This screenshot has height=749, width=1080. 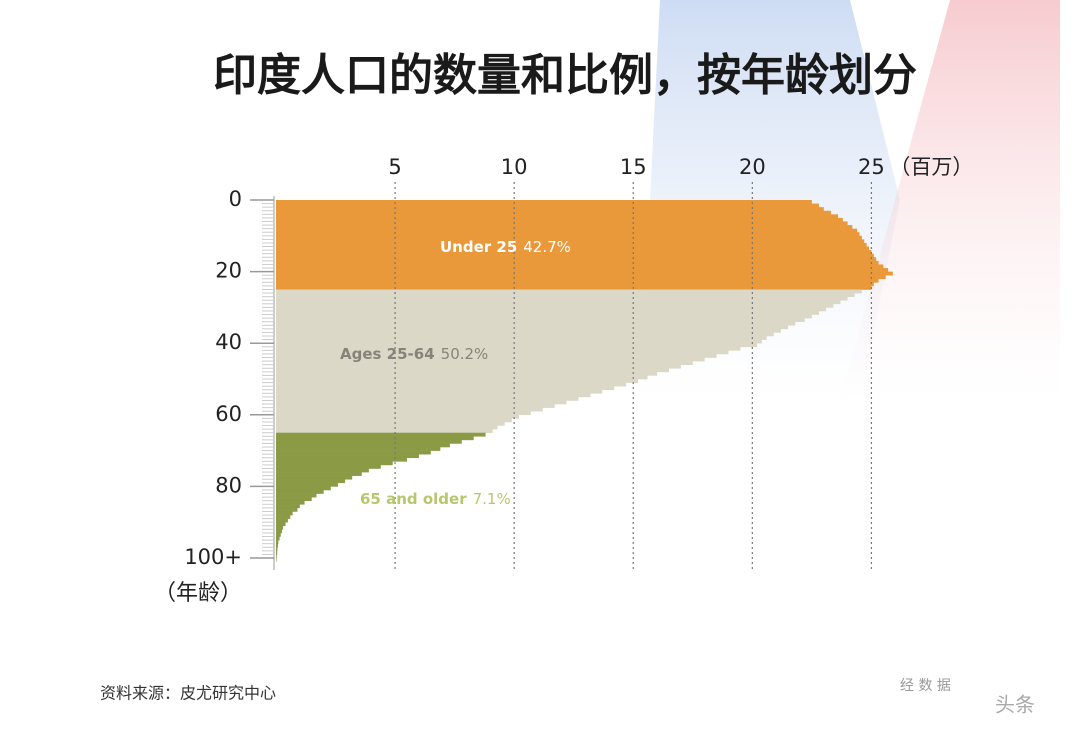 I want to click on x-tick-label: 25, so click(x=871, y=167).